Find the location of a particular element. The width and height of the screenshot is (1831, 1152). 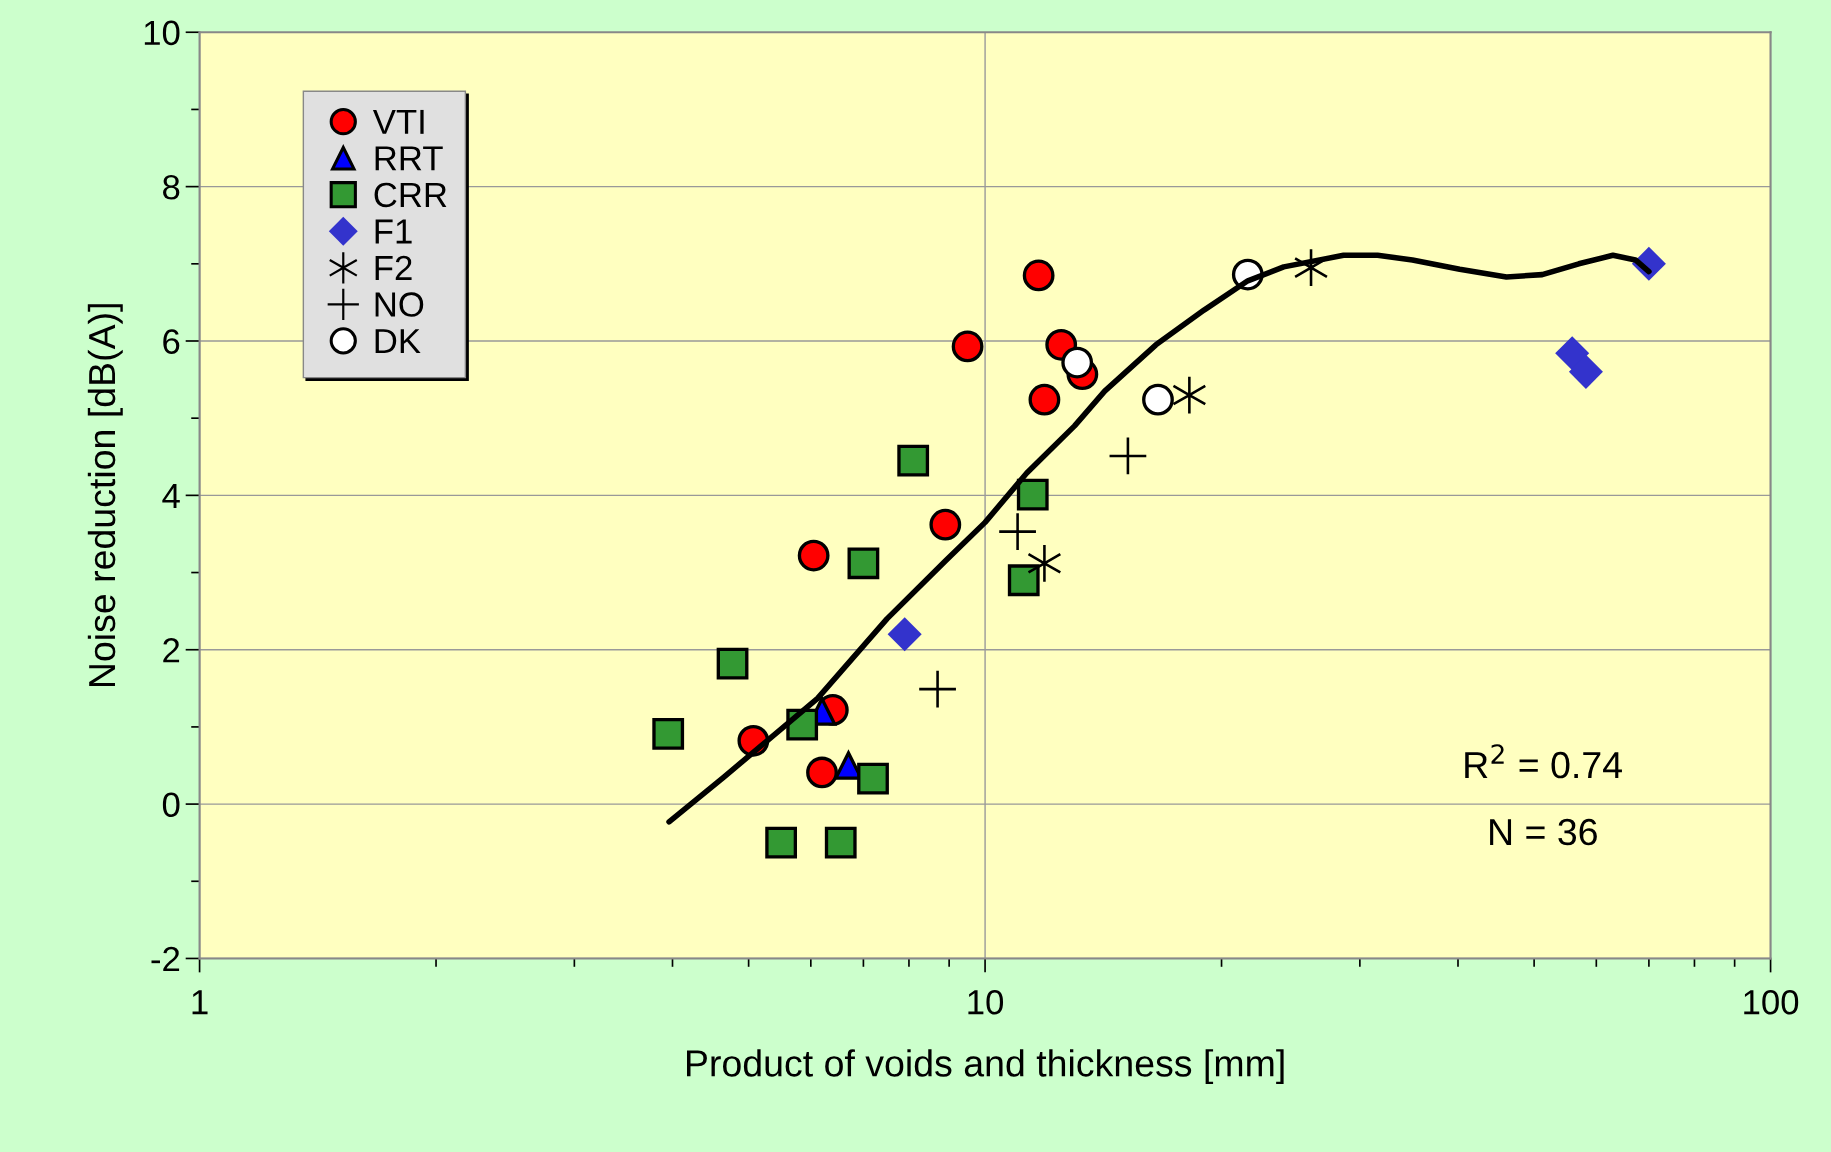

x-tick-label: 10 is located at coordinates (986, 1002).